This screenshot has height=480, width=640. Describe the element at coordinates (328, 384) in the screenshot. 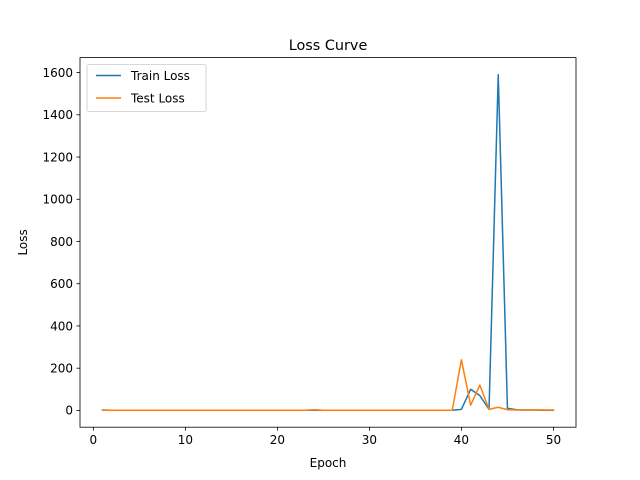

I see `series-line-test-loss` at that location.